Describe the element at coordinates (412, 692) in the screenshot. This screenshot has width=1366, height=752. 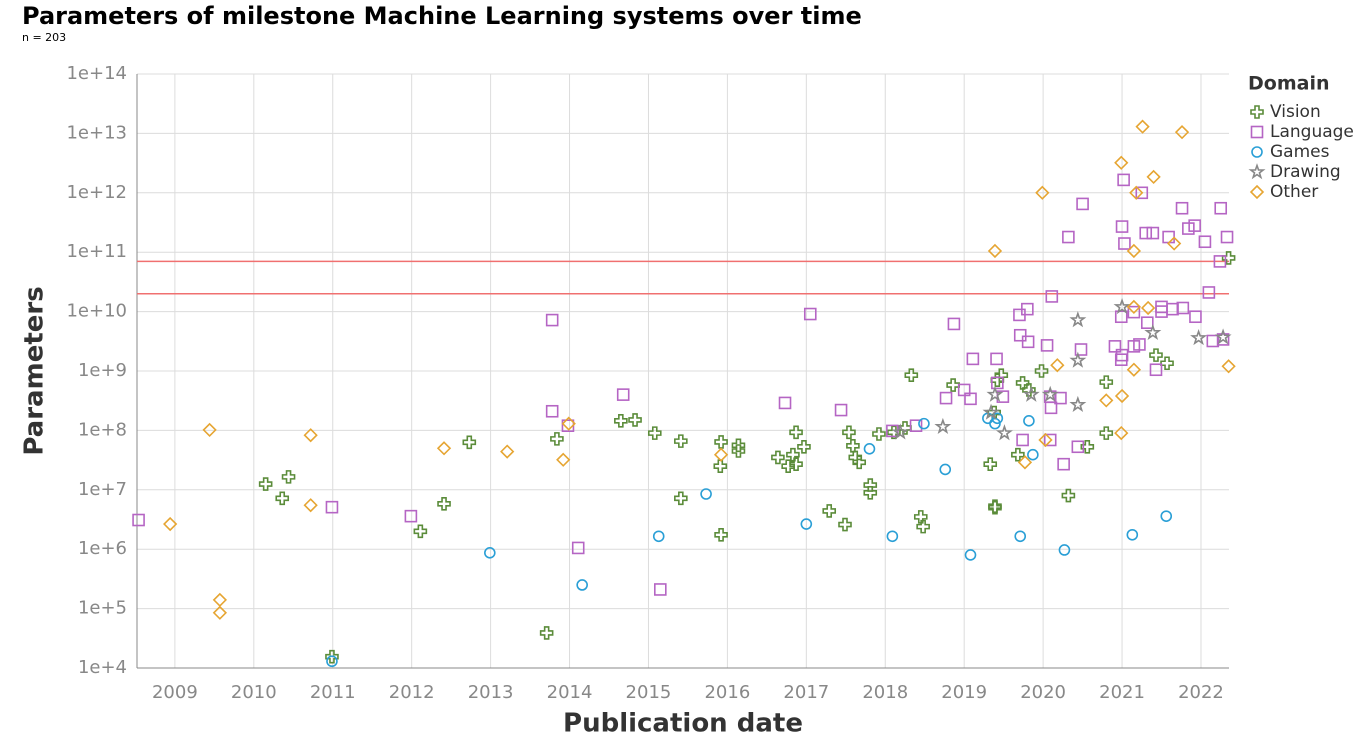
I see `x-tick-label: 2012` at that location.